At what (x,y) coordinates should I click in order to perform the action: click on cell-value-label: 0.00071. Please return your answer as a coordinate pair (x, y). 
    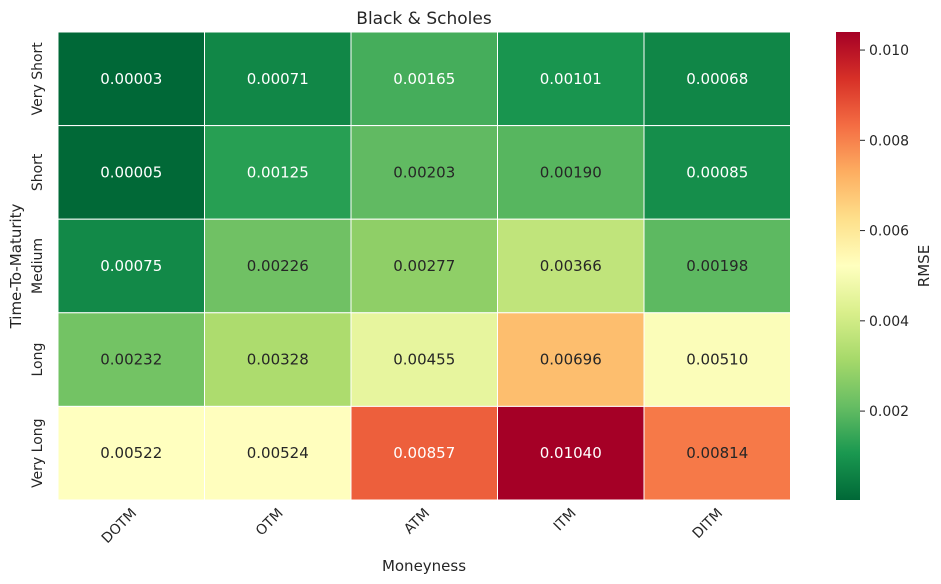
    Looking at the image, I should click on (278, 79).